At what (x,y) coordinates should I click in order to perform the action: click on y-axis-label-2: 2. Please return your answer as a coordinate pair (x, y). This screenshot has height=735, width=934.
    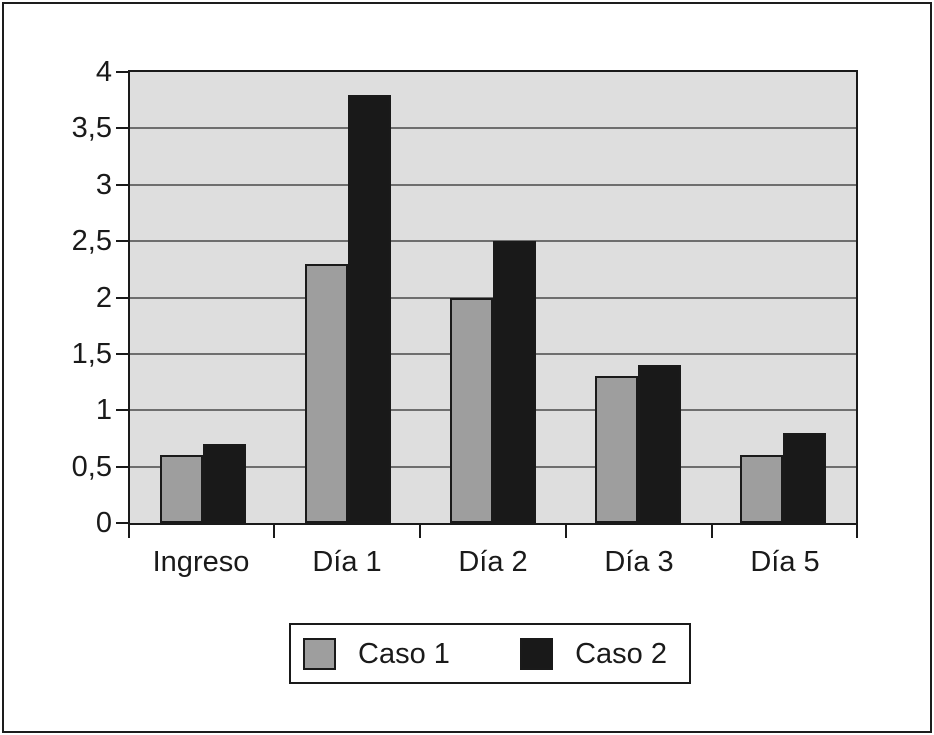
    Looking at the image, I should click on (103, 297).